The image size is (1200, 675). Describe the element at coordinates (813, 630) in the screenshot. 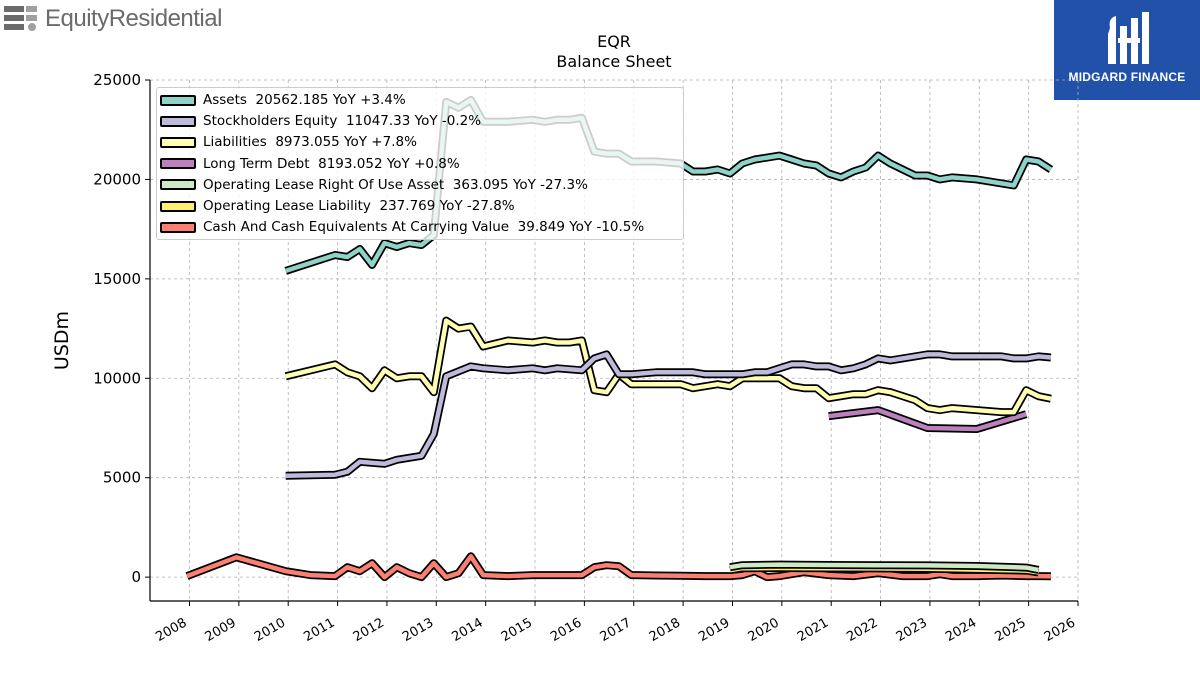

I see `x-tick-label: 2021` at that location.